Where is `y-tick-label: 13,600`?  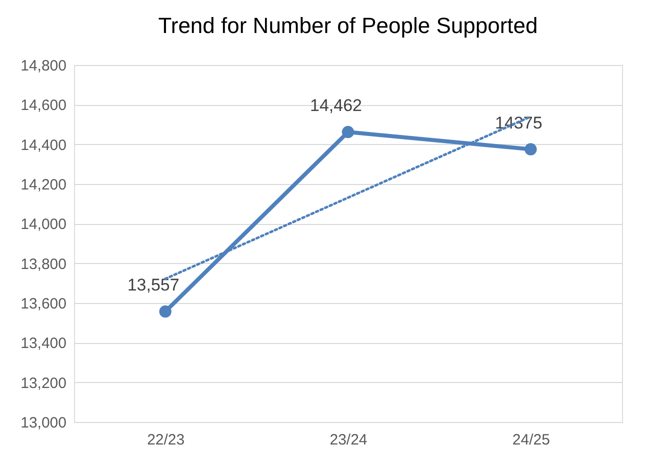
y-tick-label: 13,600 is located at coordinates (43, 304).